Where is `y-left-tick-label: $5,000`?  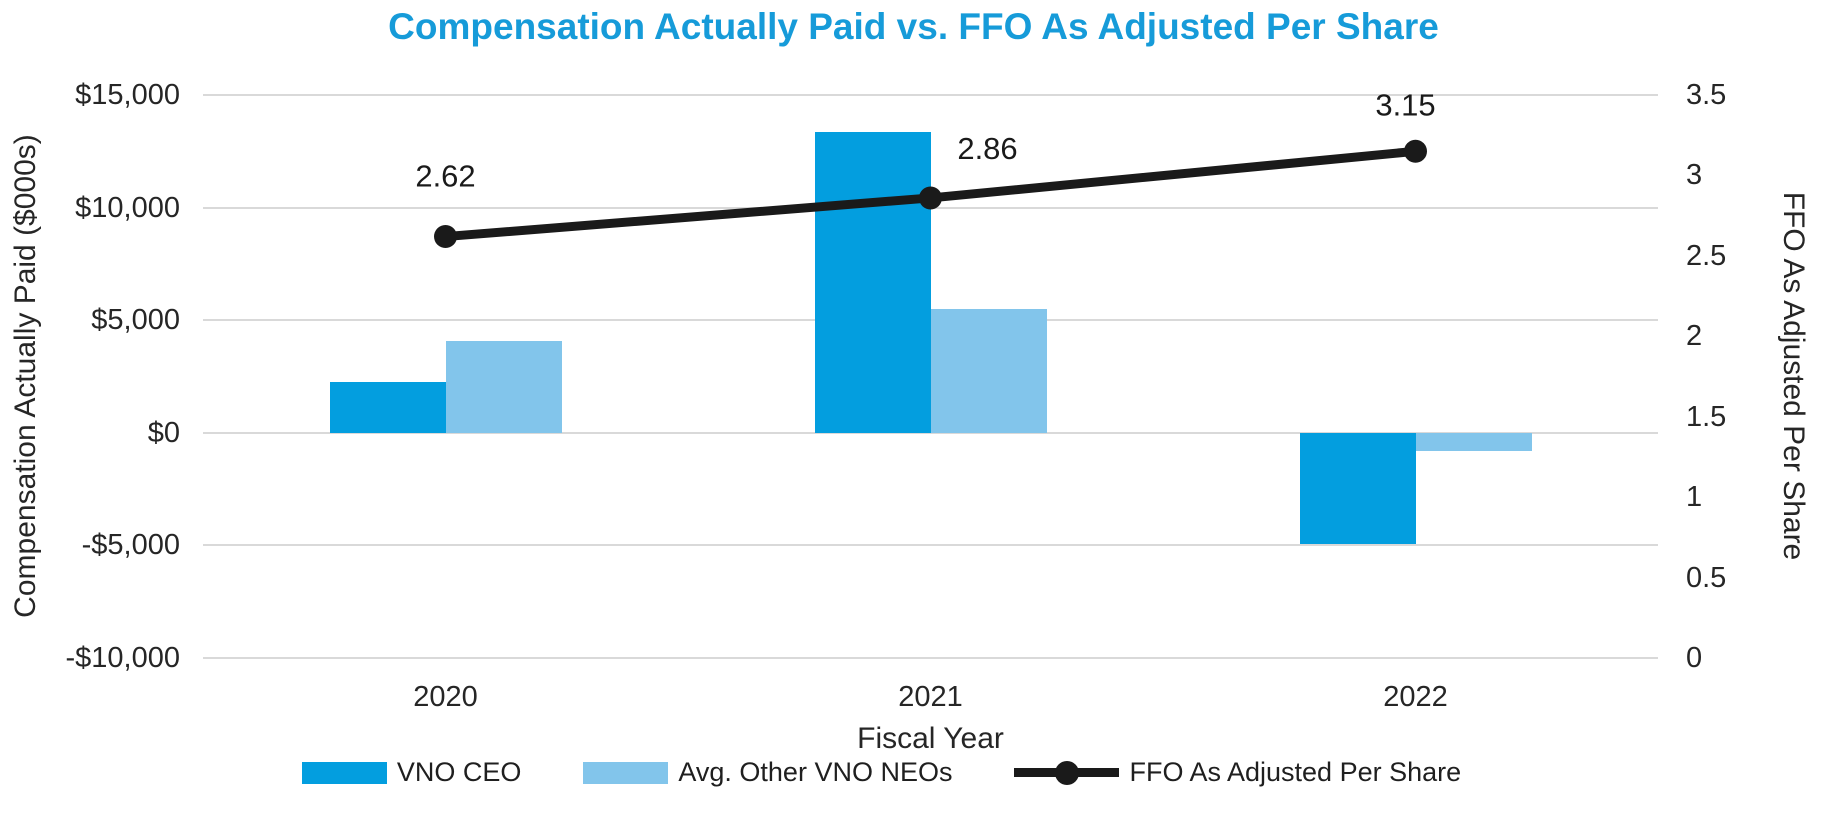
y-left-tick-label: $5,000 is located at coordinates (135, 320).